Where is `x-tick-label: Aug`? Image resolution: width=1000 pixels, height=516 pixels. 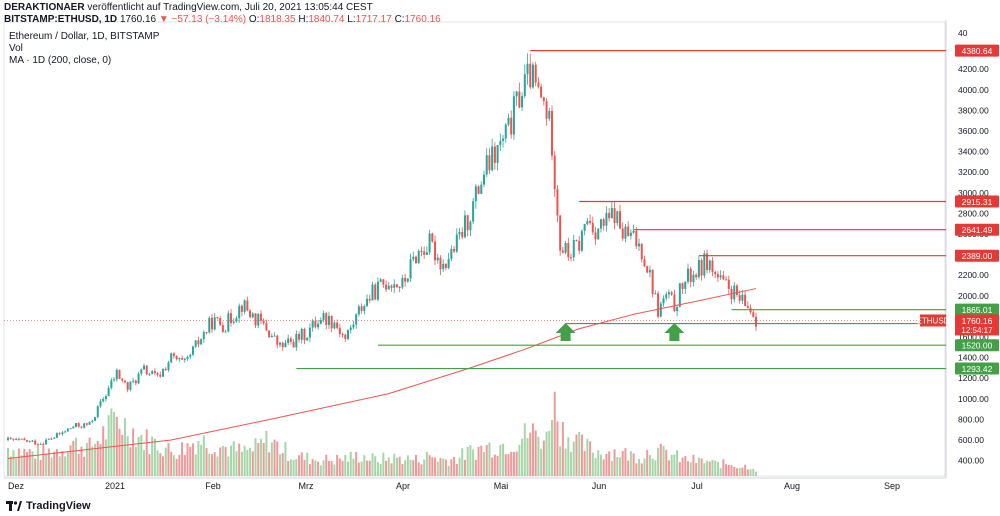
x-tick-label: Aug is located at coordinates (792, 486).